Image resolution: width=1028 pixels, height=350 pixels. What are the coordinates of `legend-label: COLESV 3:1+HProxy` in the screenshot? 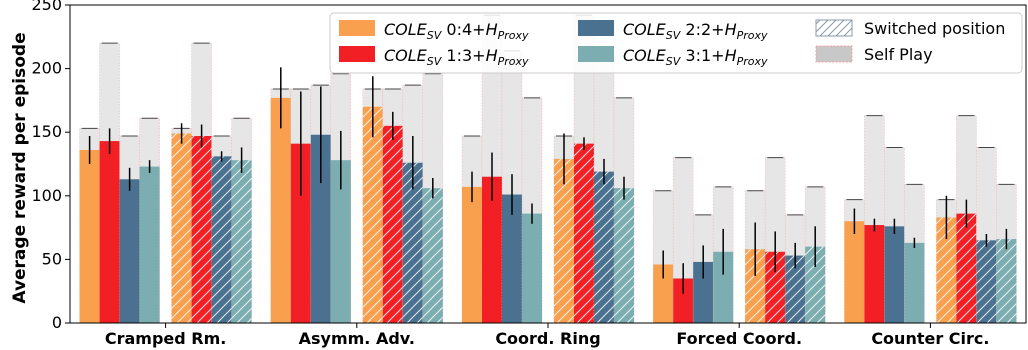 It's located at (695, 57).